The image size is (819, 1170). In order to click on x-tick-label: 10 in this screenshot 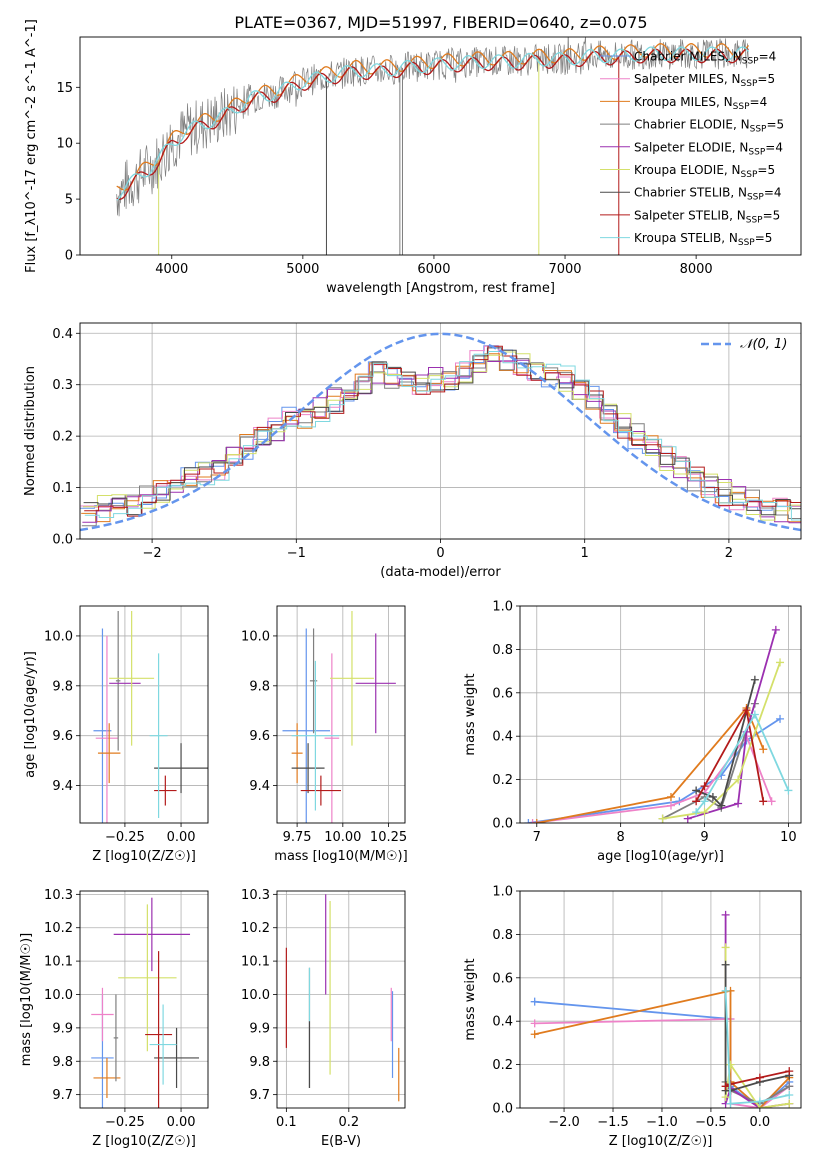, I will do `click(788, 837)`.